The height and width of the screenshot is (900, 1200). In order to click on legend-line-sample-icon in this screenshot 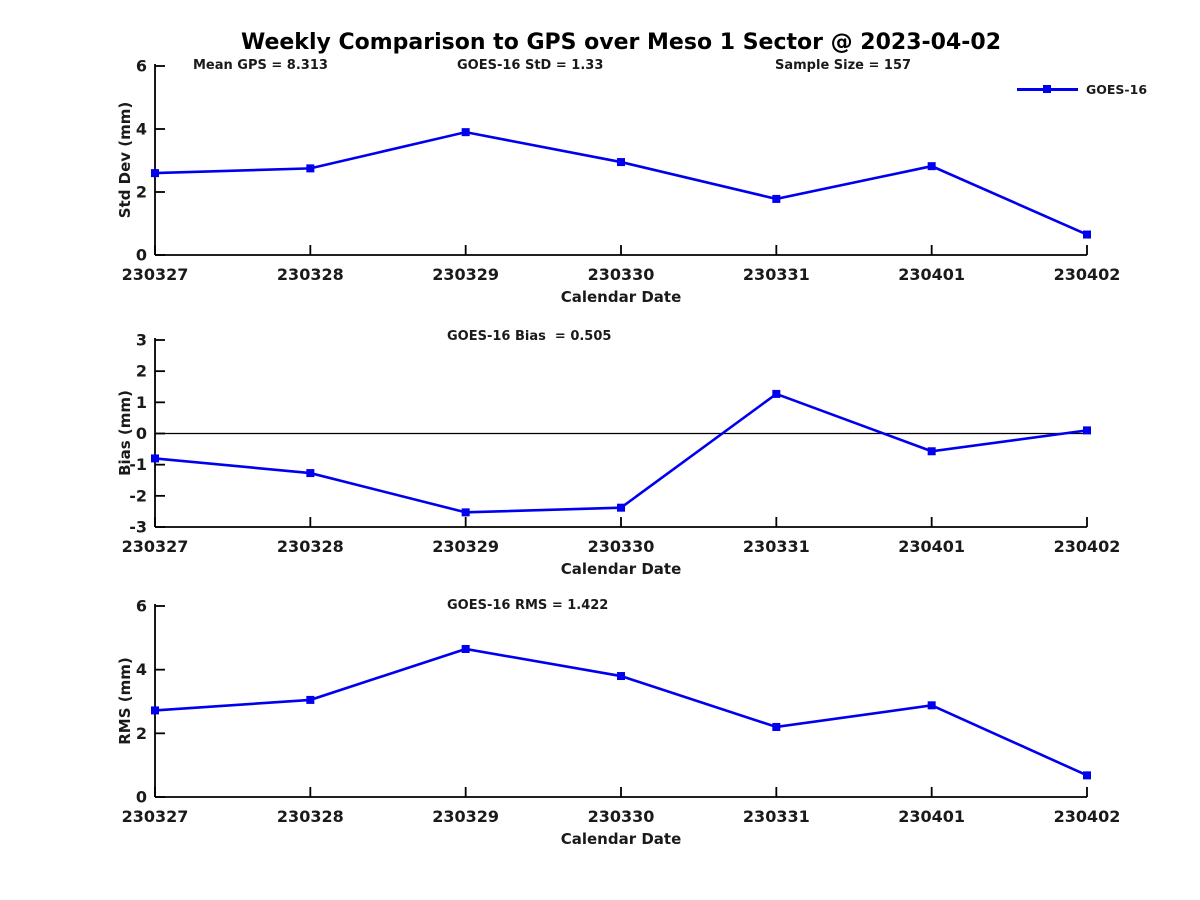, I will do `click(1047, 89)`.